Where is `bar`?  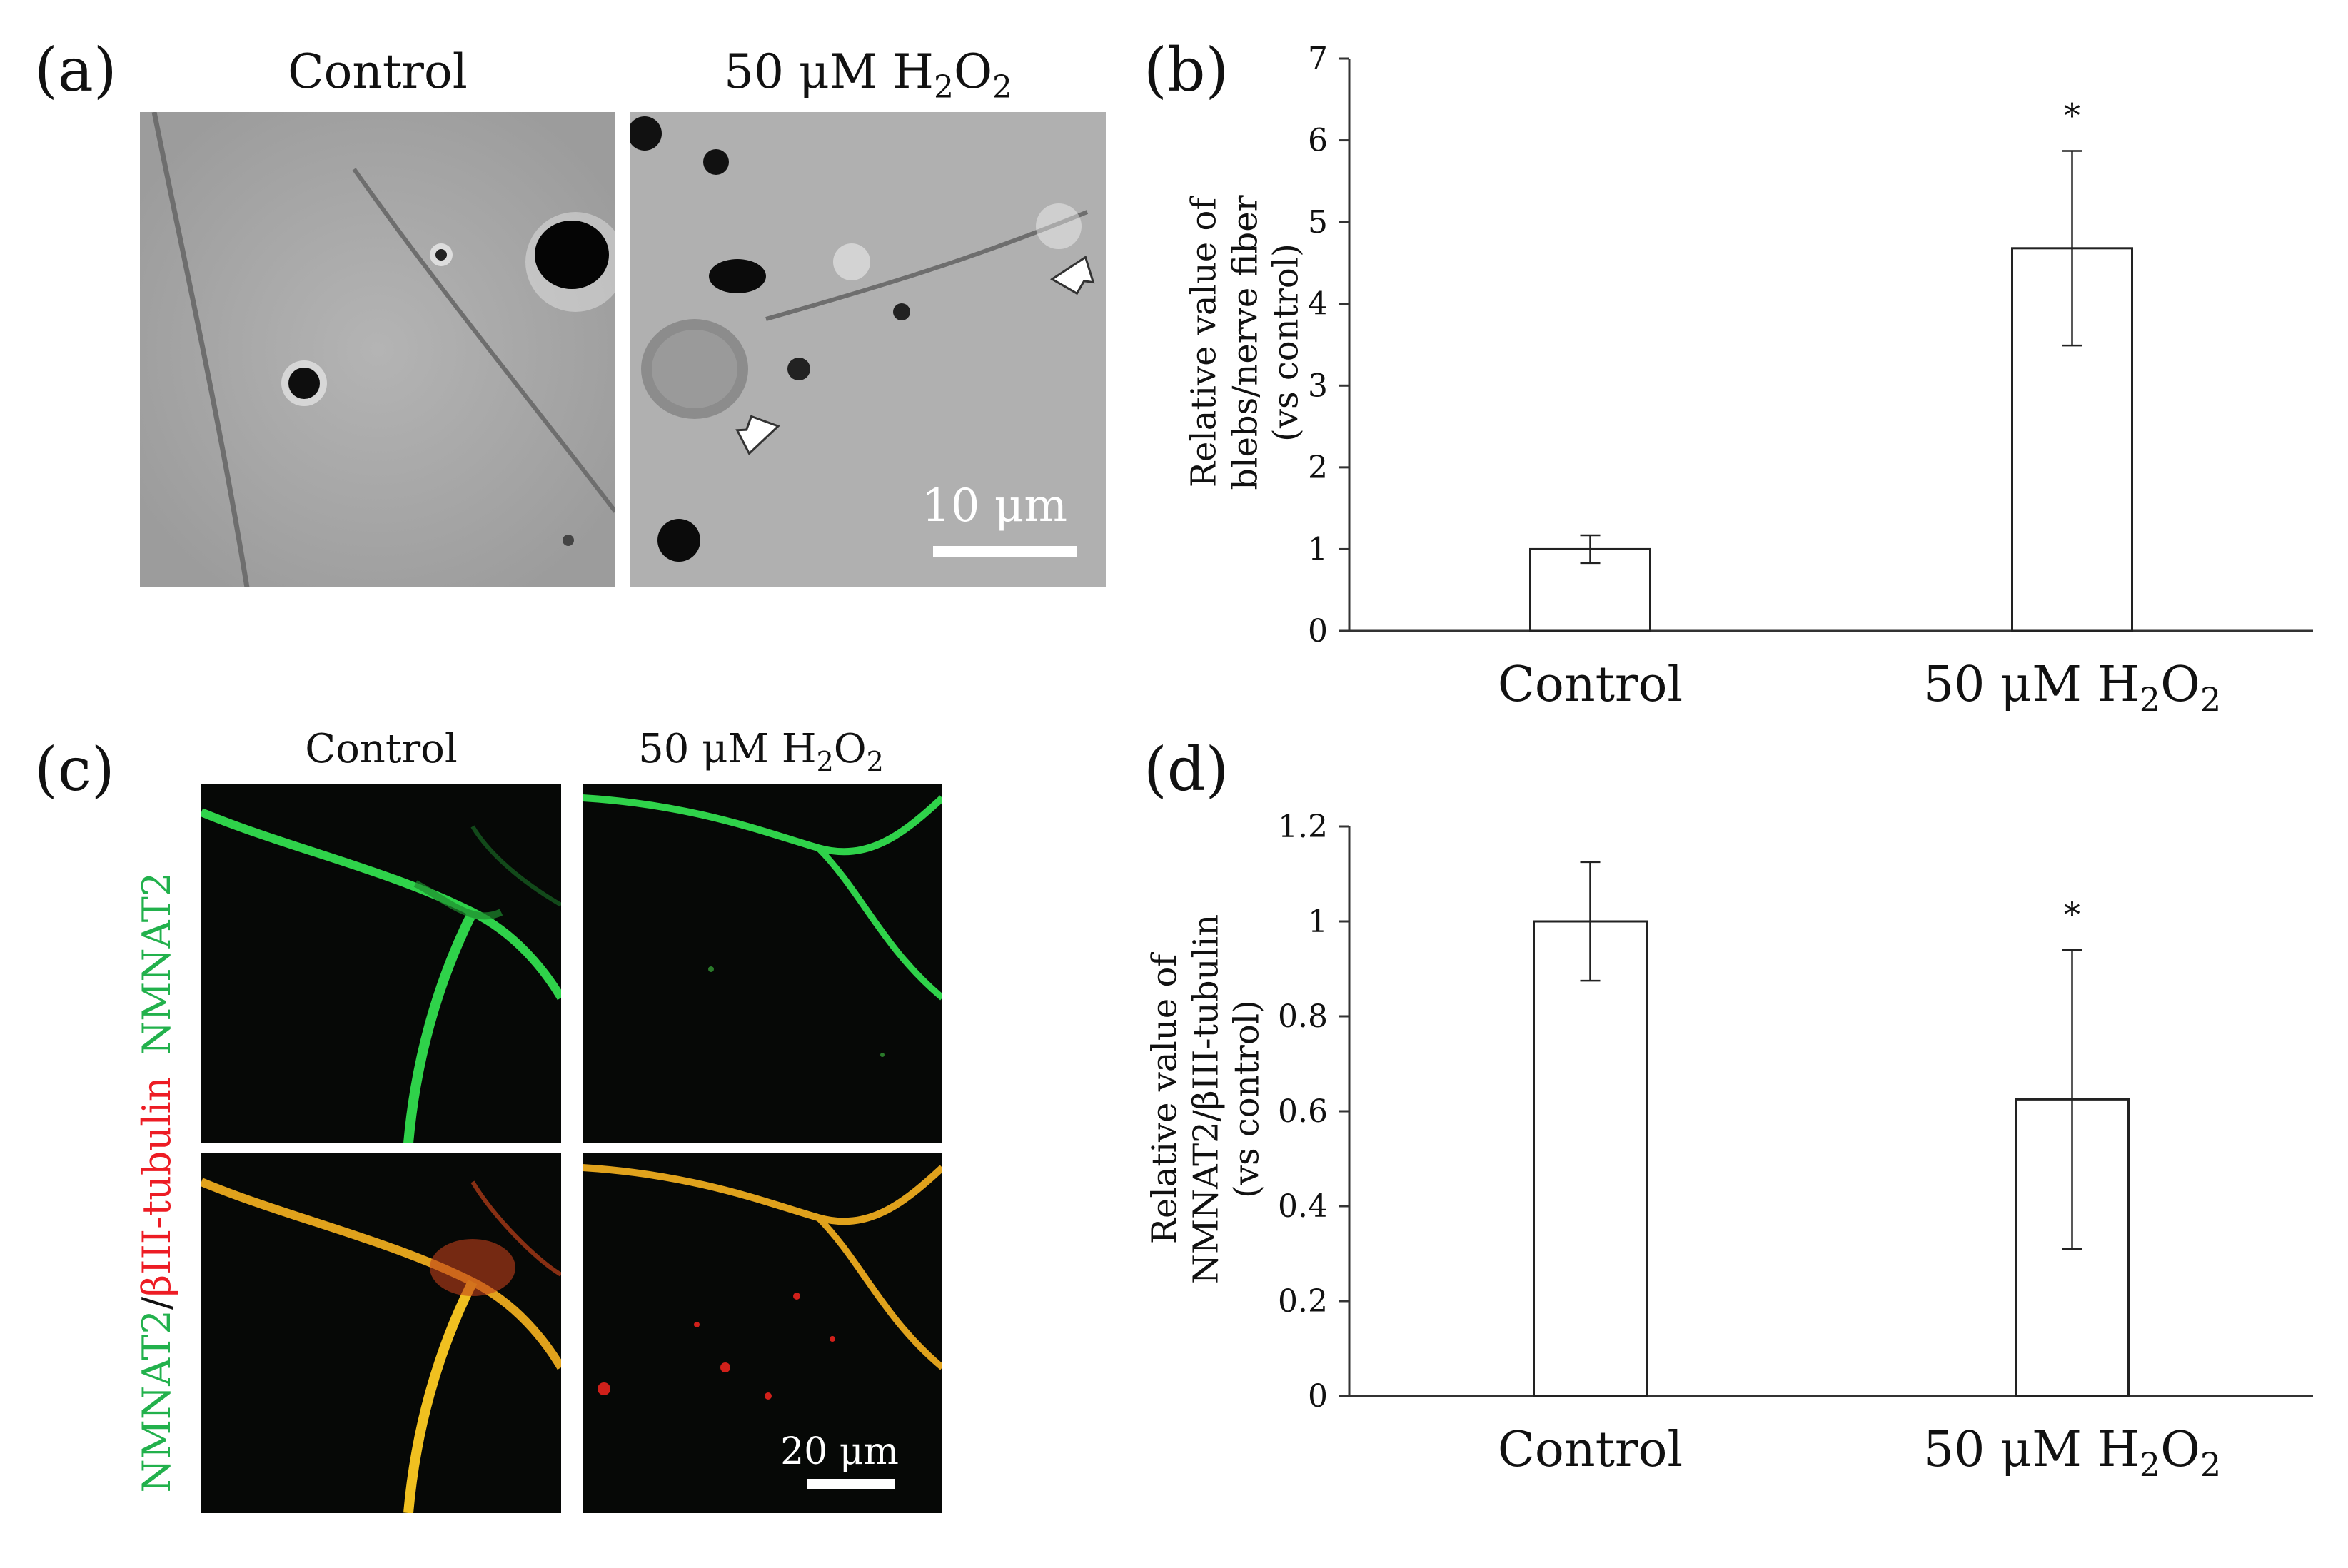
bar is located at coordinates (1590, 1158).